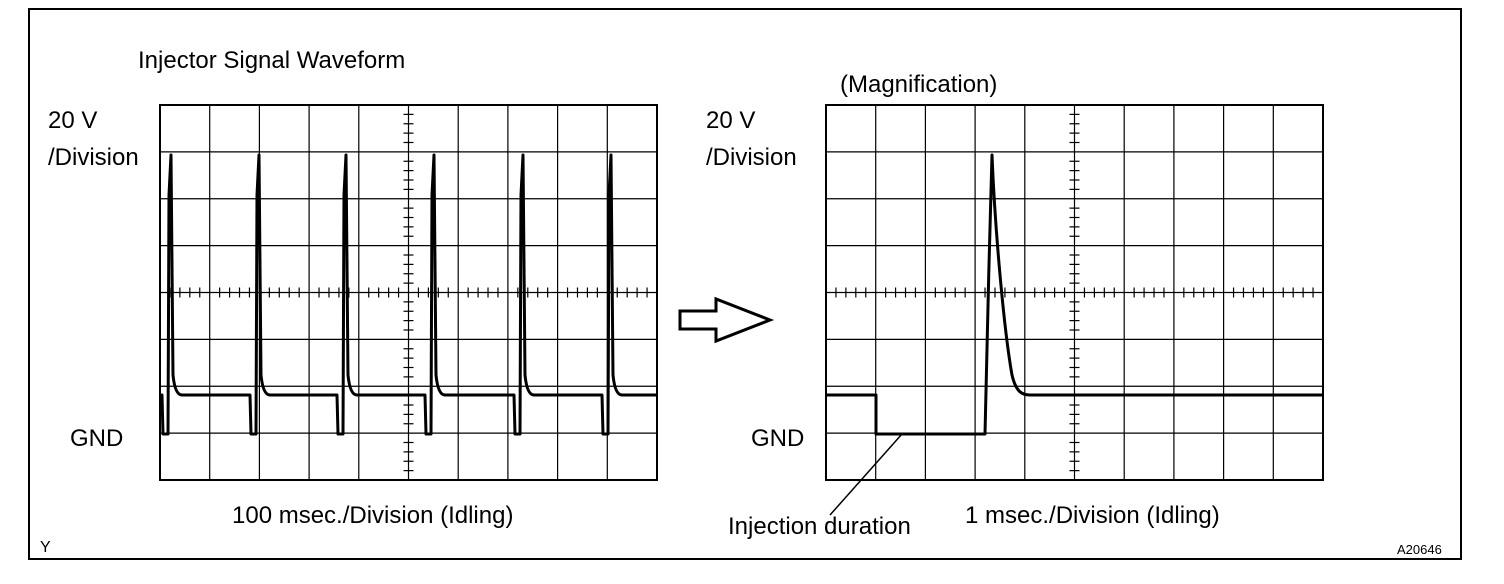 This screenshot has width=1504, height=584. I want to click on figure-id: A20646, so click(1419, 549).